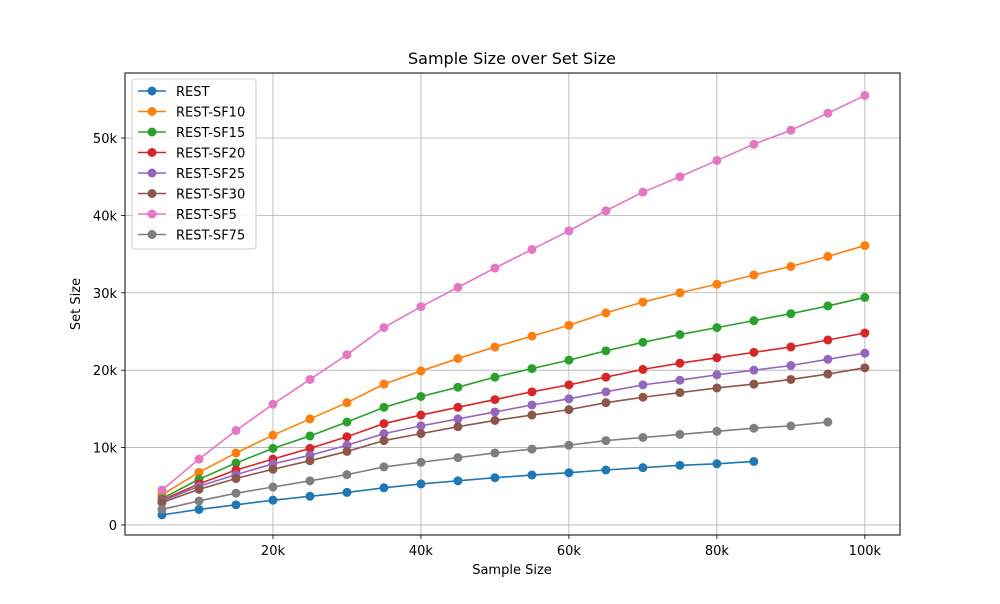 Image resolution: width=1000 pixels, height=604 pixels. I want to click on legend-item: REST-SF75, so click(191, 236).